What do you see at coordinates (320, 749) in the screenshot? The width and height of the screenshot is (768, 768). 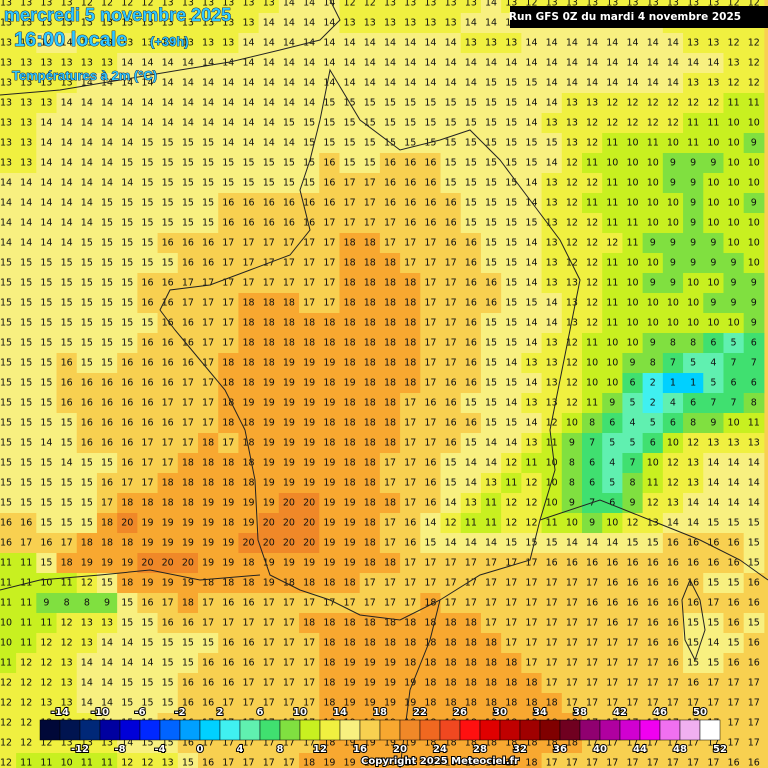 I see `colorbar-label-bottom: 12` at bounding box center [320, 749].